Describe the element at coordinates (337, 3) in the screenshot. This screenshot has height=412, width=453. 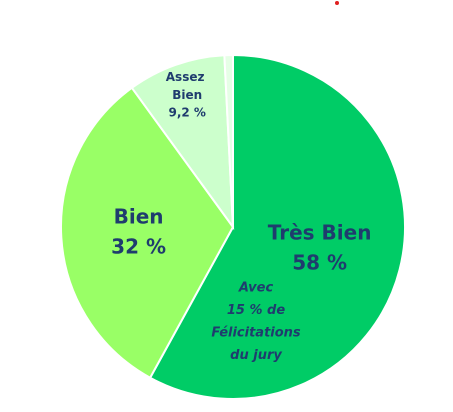
I see `dot` at that location.